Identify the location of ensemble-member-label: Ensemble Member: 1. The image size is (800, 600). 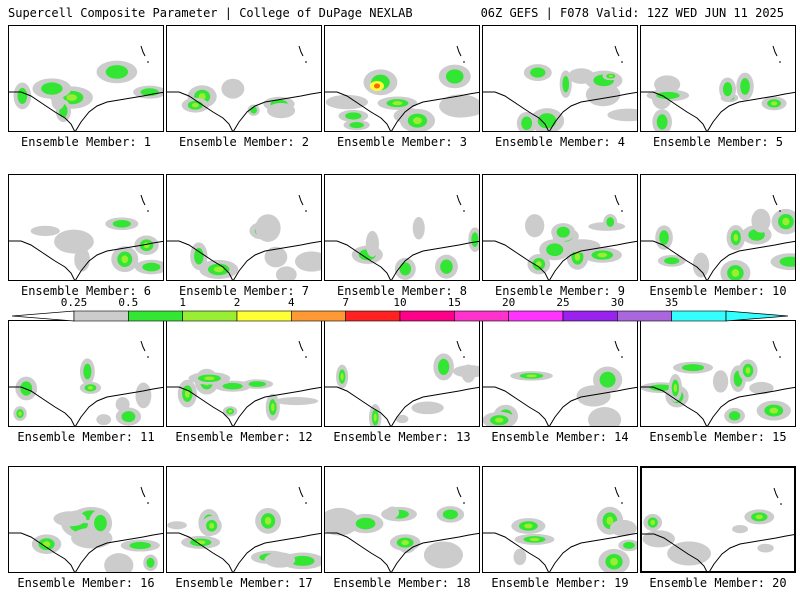
(86, 142).